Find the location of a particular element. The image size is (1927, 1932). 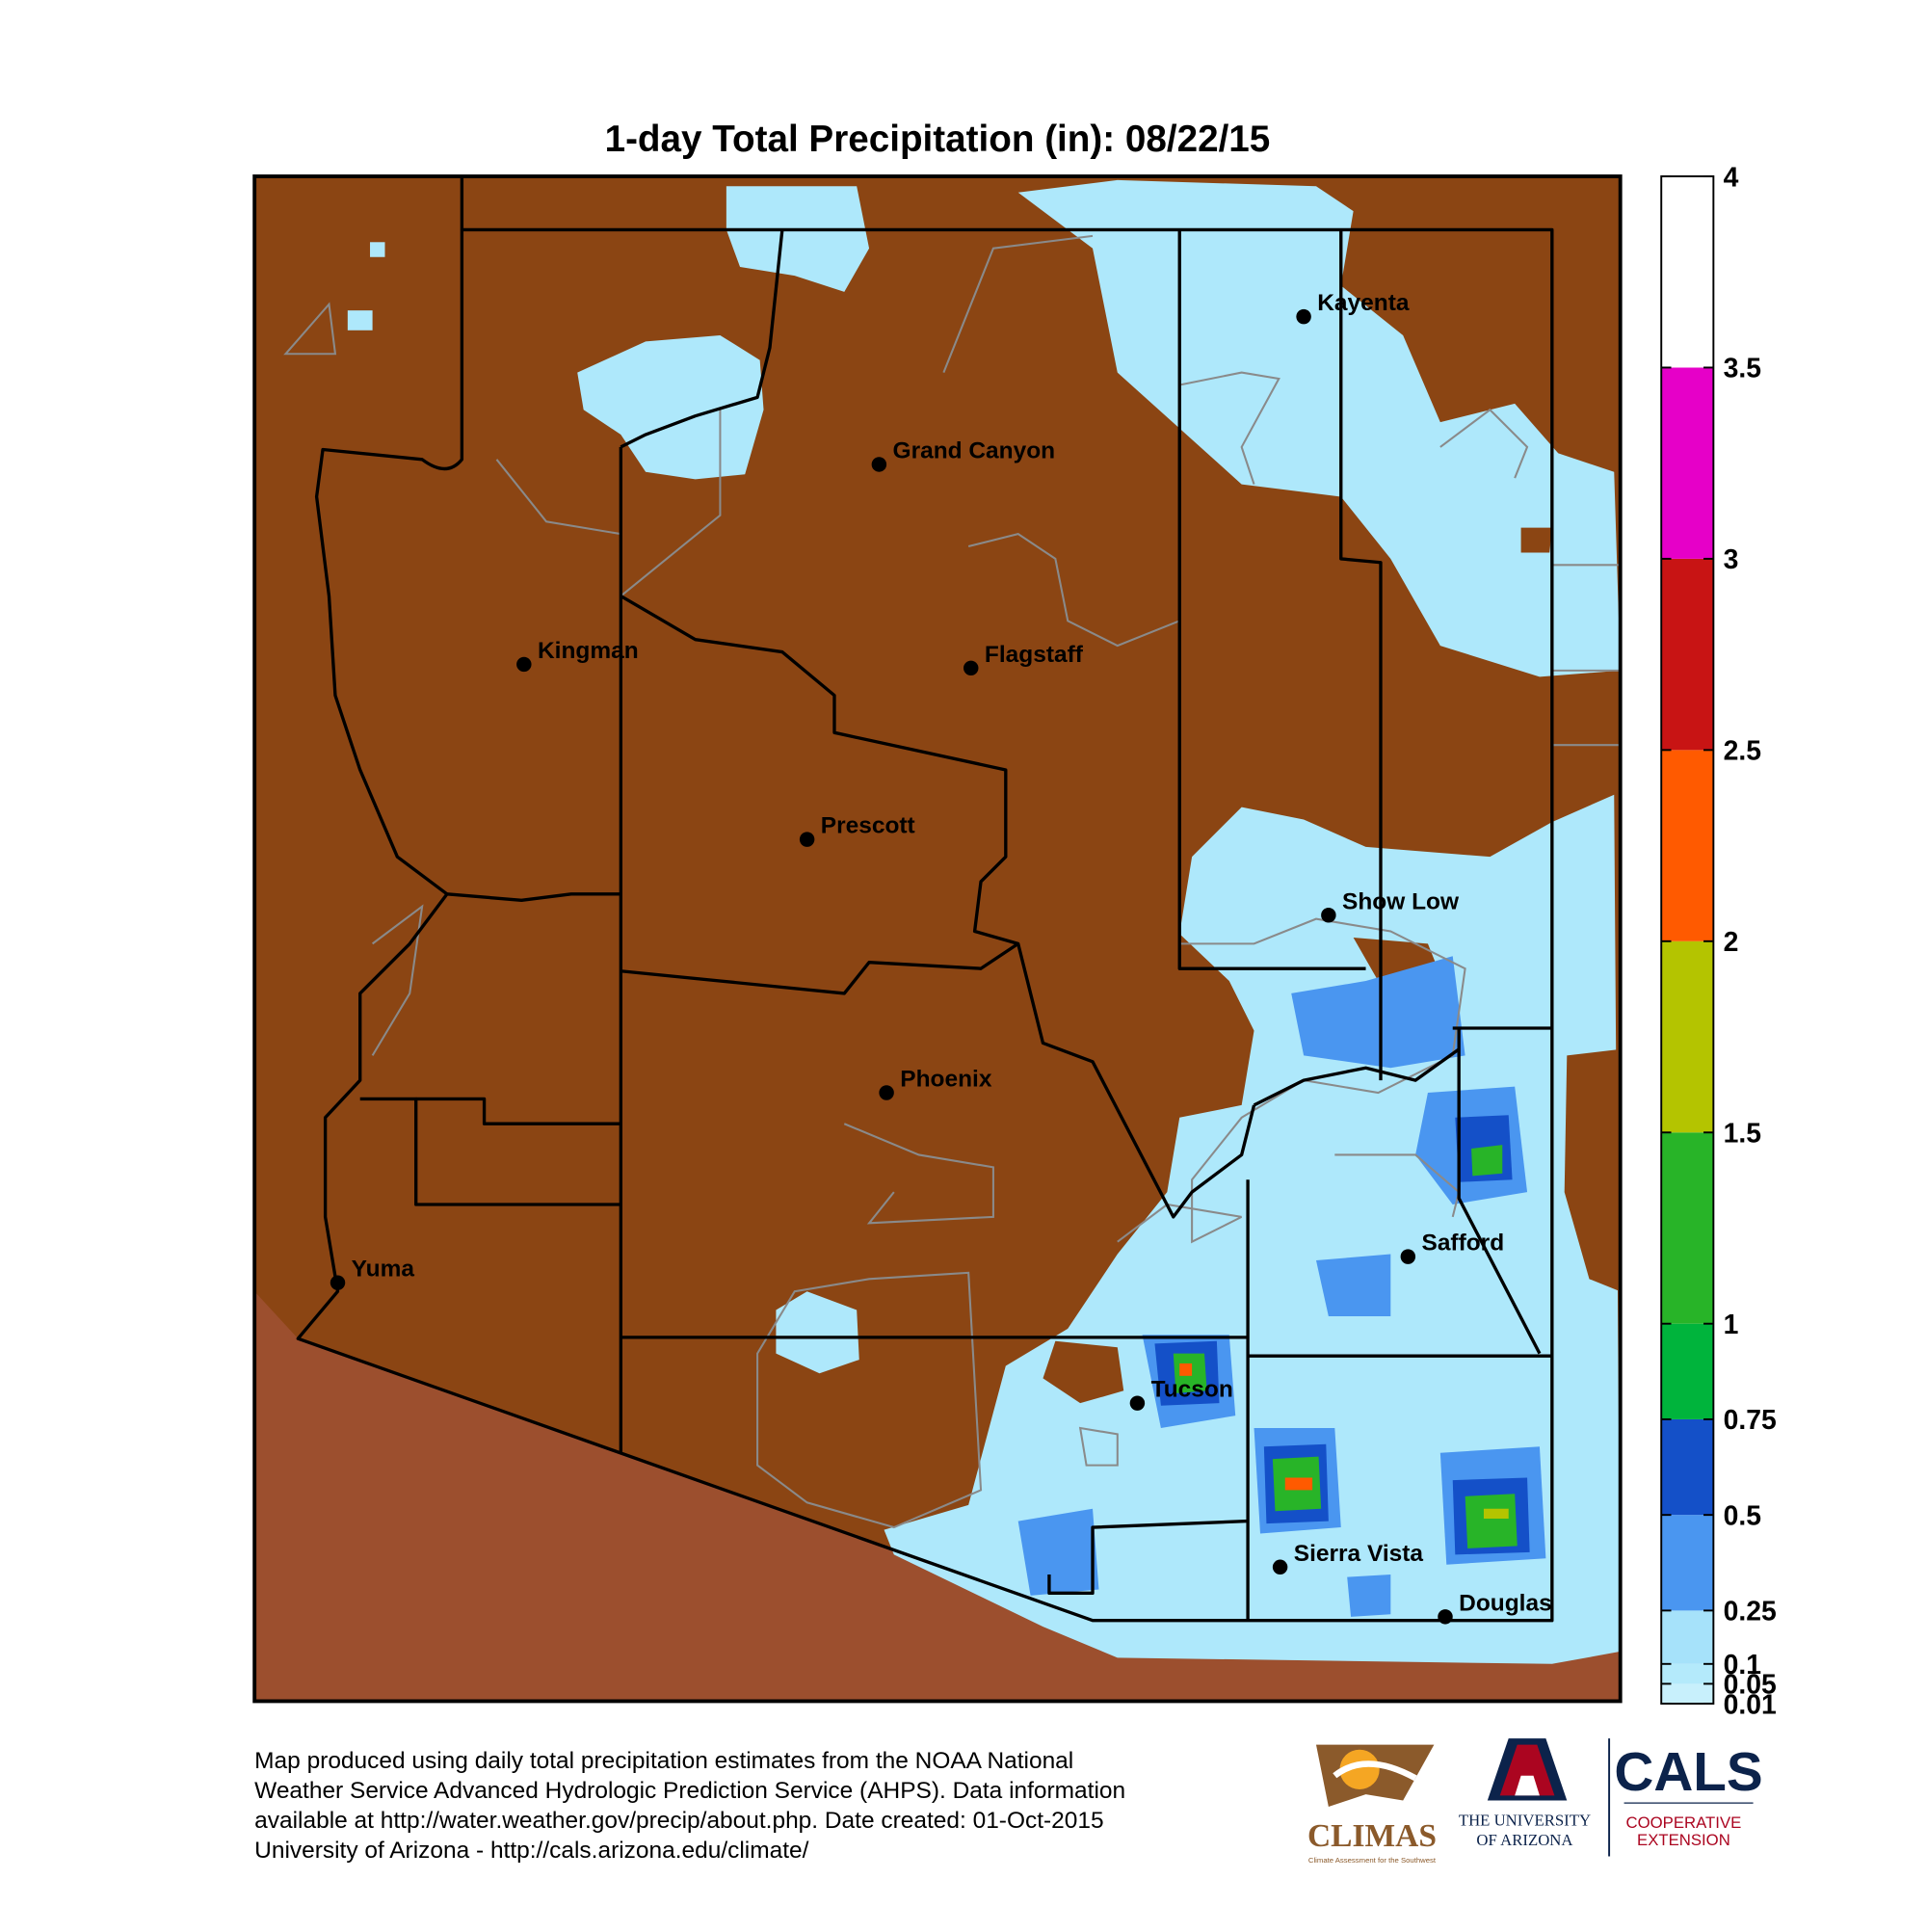

colorbar-tick-label: 0.75 is located at coordinates (1750, 1420).